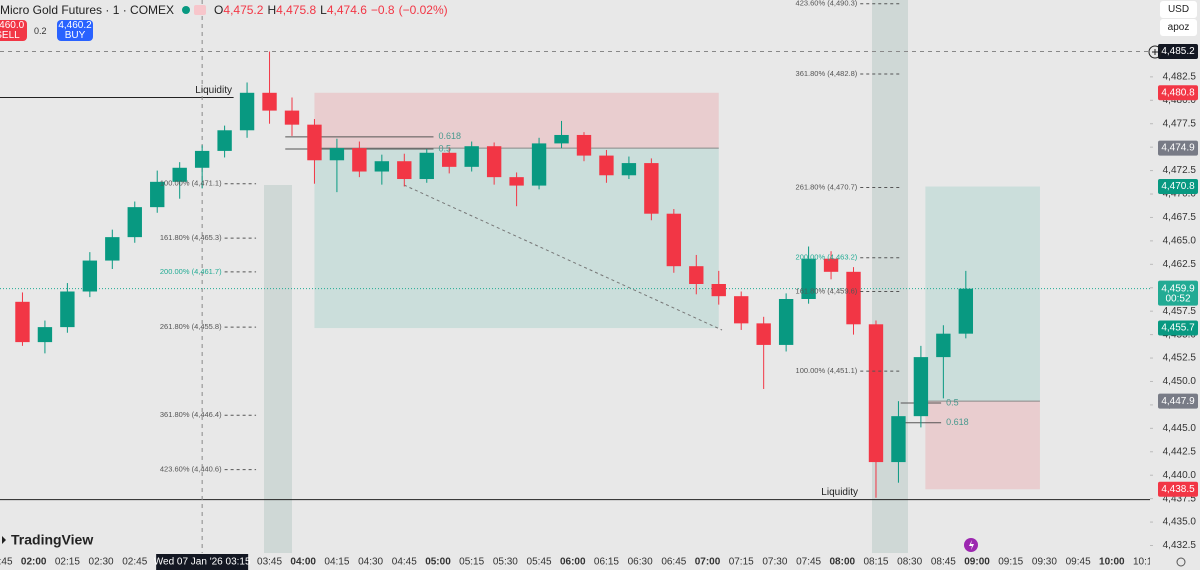 This screenshot has width=1200, height=570. I want to click on y-tick-label: 4,467.5, so click(1180, 217).